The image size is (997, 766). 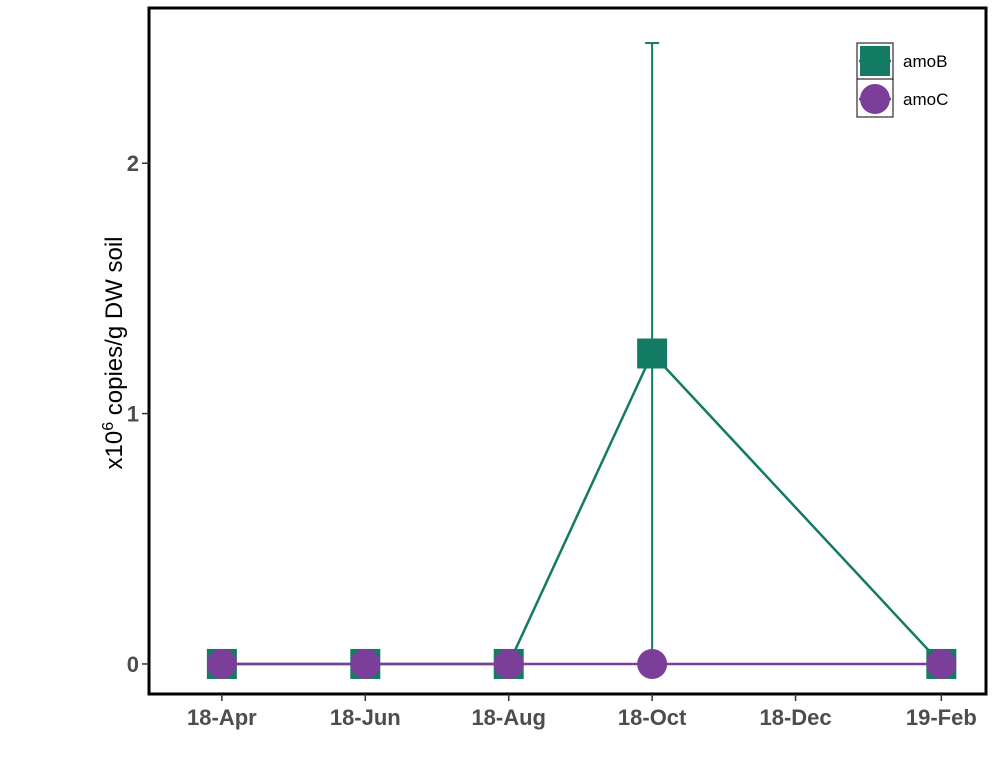 What do you see at coordinates (567, 711) in the screenshot?
I see `x-axis: 18-Apr 18-Jun 18-Aug 18-Oct 18-Dec 19-Feb` at bounding box center [567, 711].